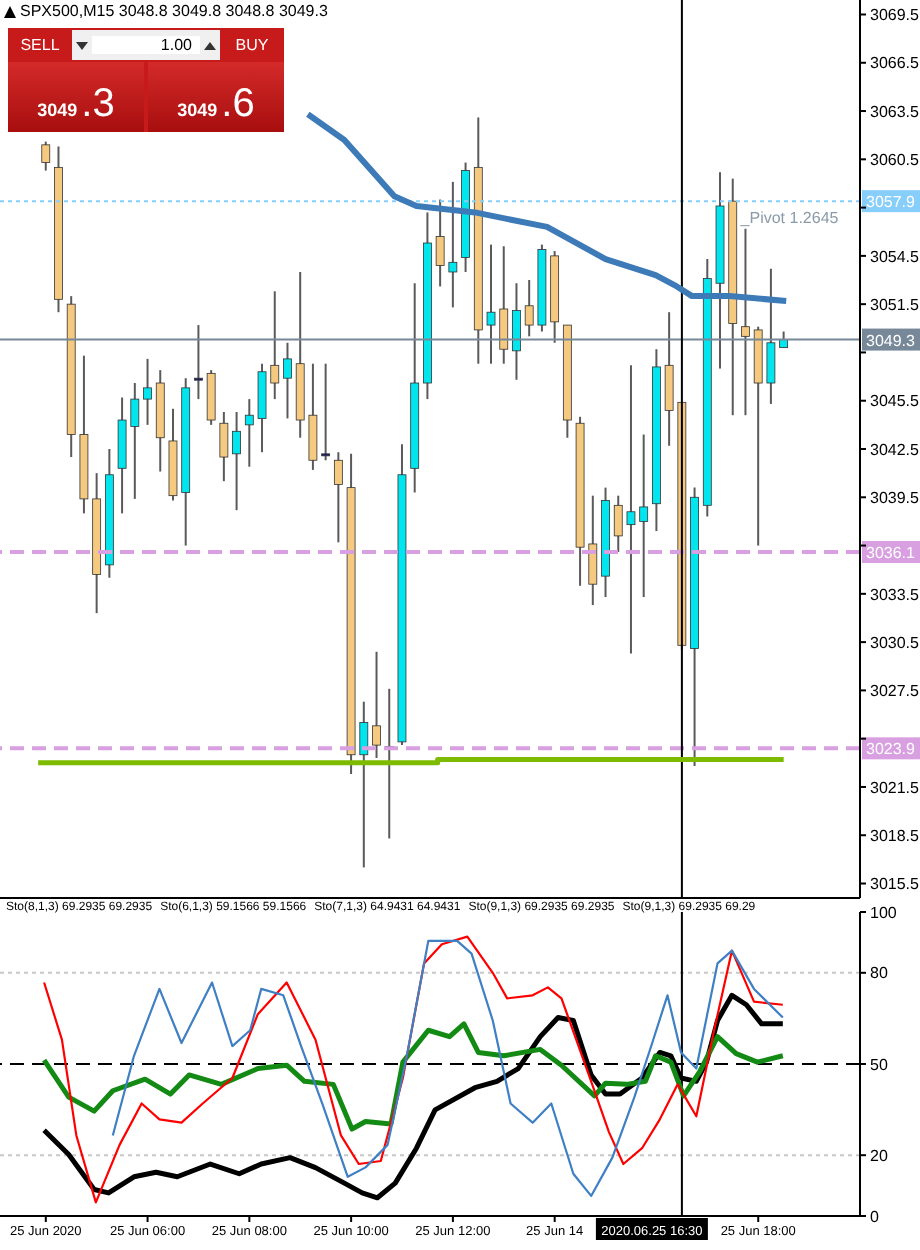 The height and width of the screenshot is (1250, 920). I want to click on annotation: _Pivot 1.2645, so click(789, 218).